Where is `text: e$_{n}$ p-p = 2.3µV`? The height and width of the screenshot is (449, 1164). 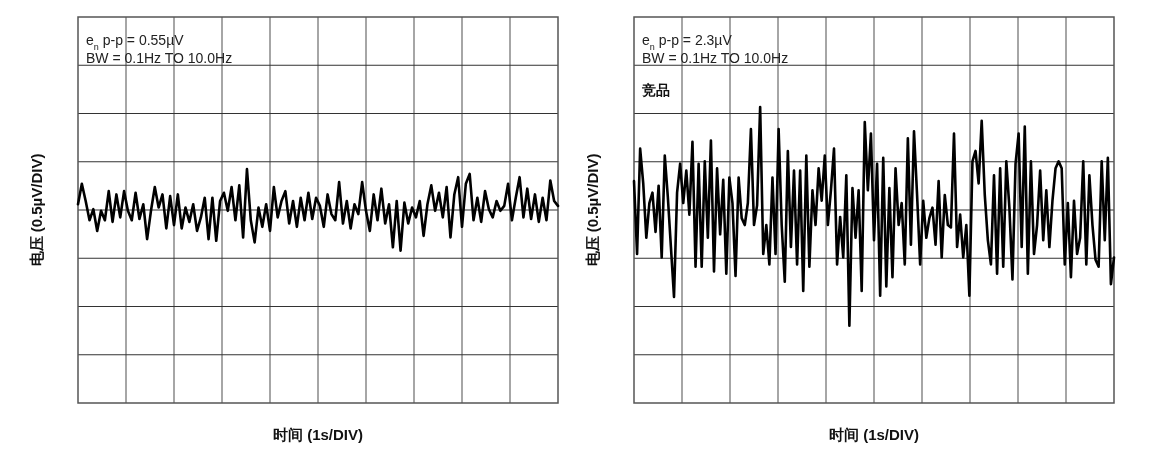 text: e$_{n}$ p-p = 2.3µV is located at coordinates (687, 42).